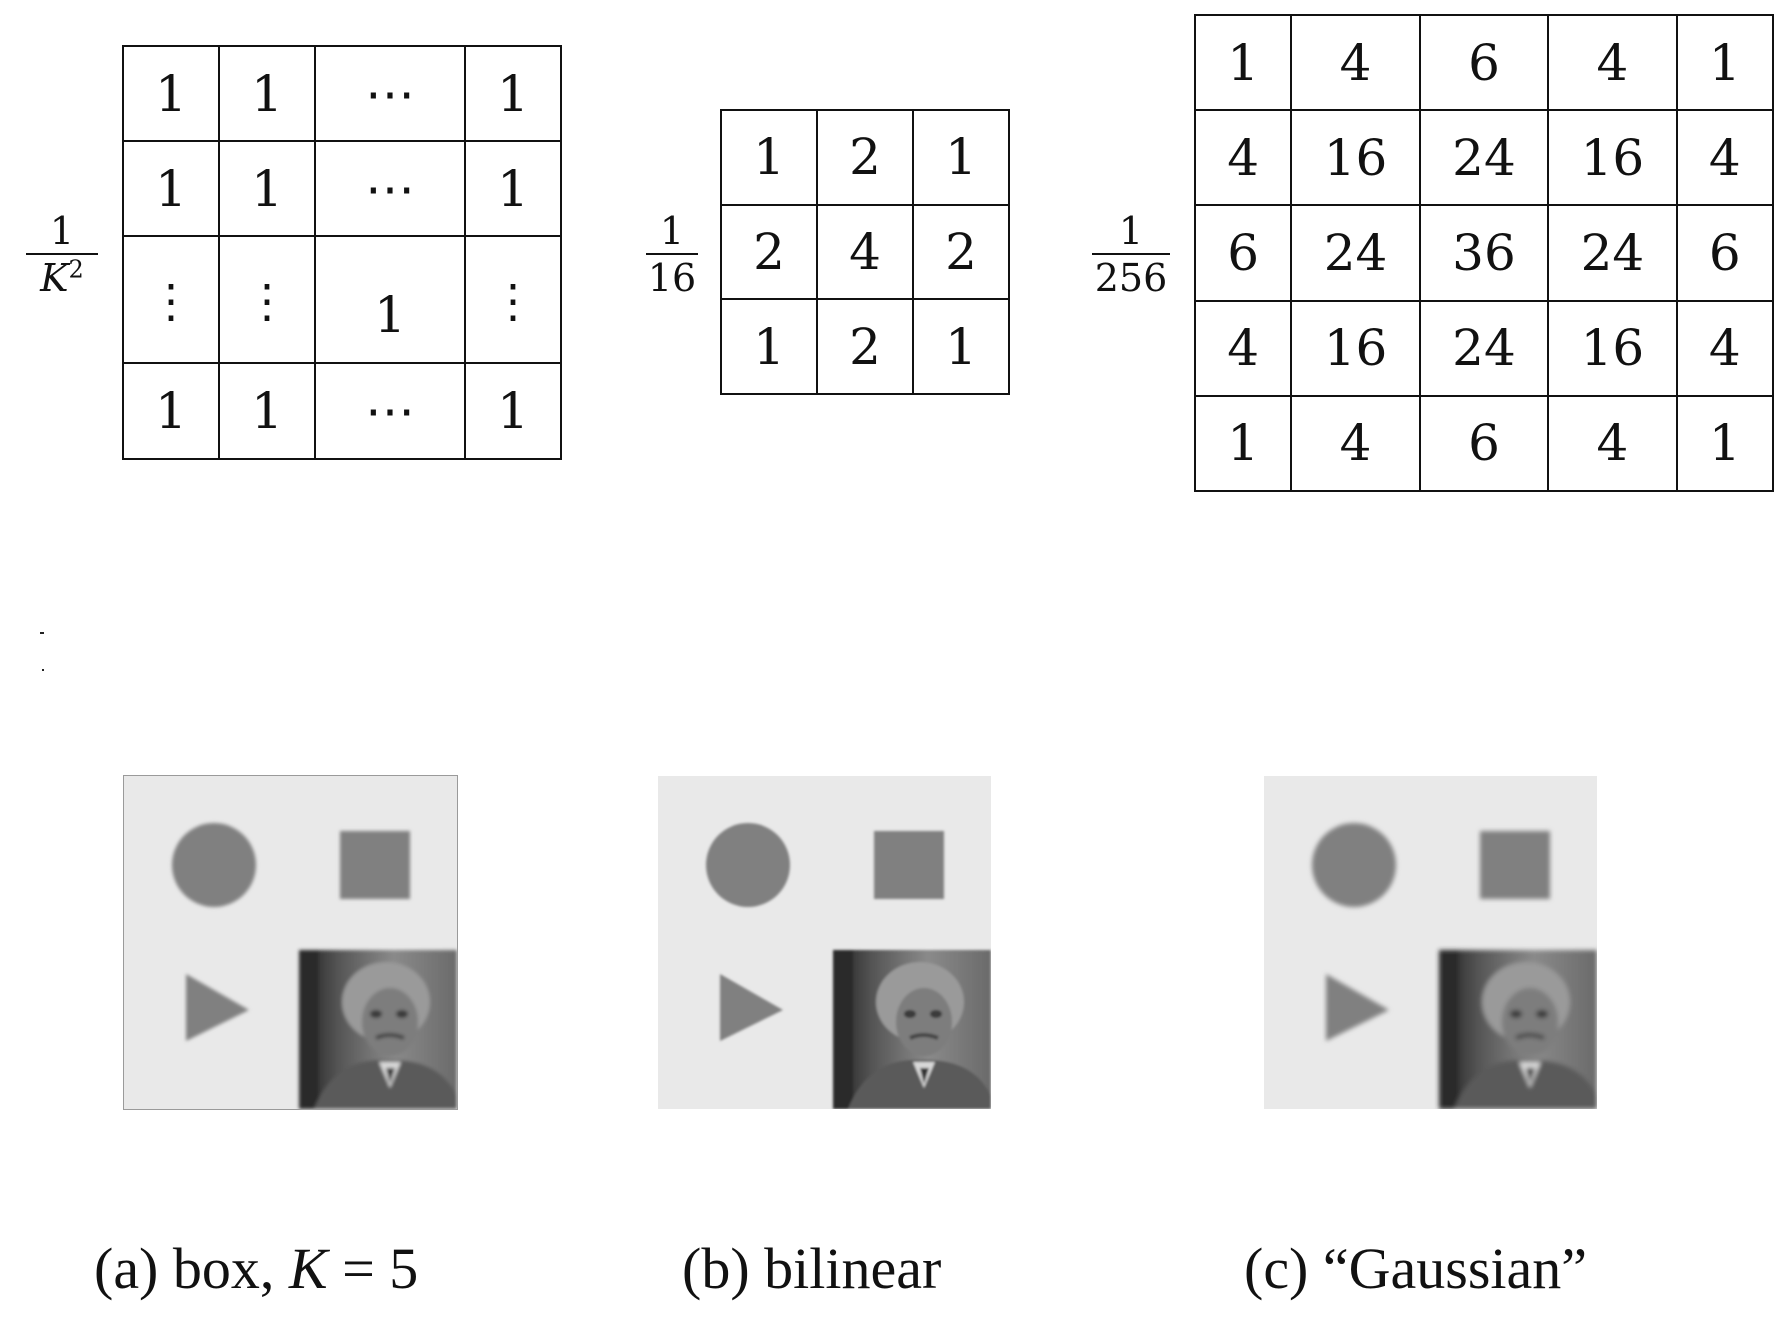 The width and height of the screenshot is (1790, 1340). What do you see at coordinates (1131, 231) in the screenshot?
I see `gaussian-scale-numerator: 1` at bounding box center [1131, 231].